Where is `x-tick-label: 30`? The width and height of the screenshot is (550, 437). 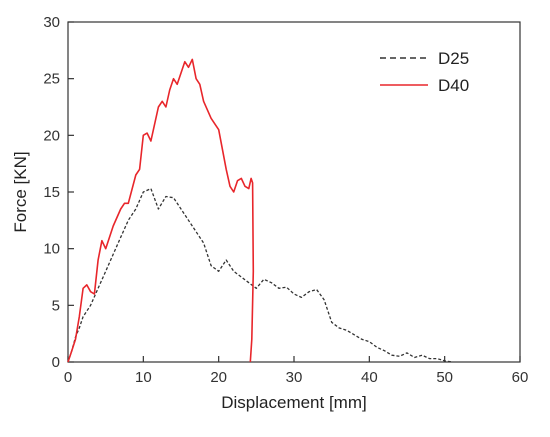 x-tick-label: 30 is located at coordinates (294, 377).